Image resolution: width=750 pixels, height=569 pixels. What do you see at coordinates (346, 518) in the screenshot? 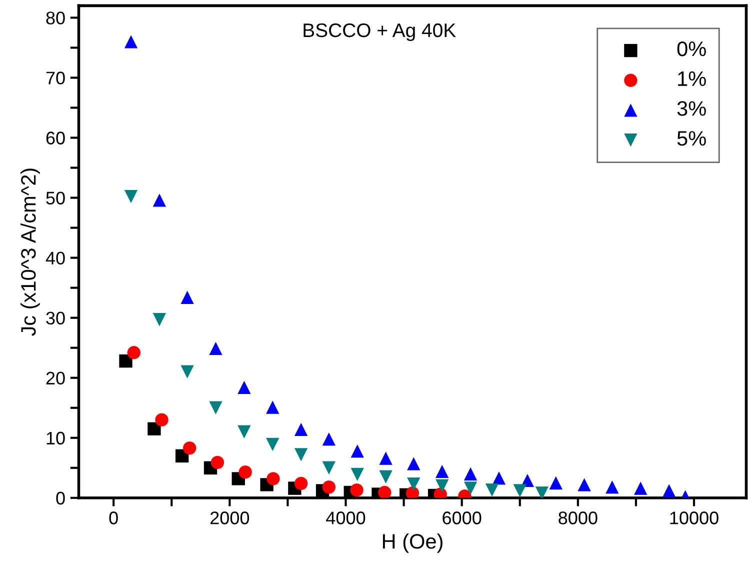
I see `x-tick-label: 4000` at bounding box center [346, 518].